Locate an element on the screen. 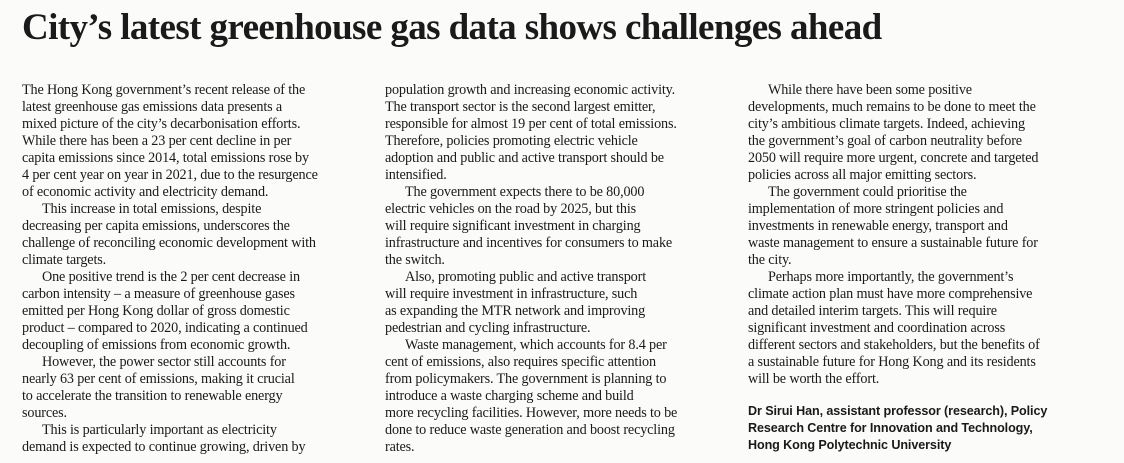  text-line: pedestrian and cycling infrastructure. is located at coordinates (488, 328).